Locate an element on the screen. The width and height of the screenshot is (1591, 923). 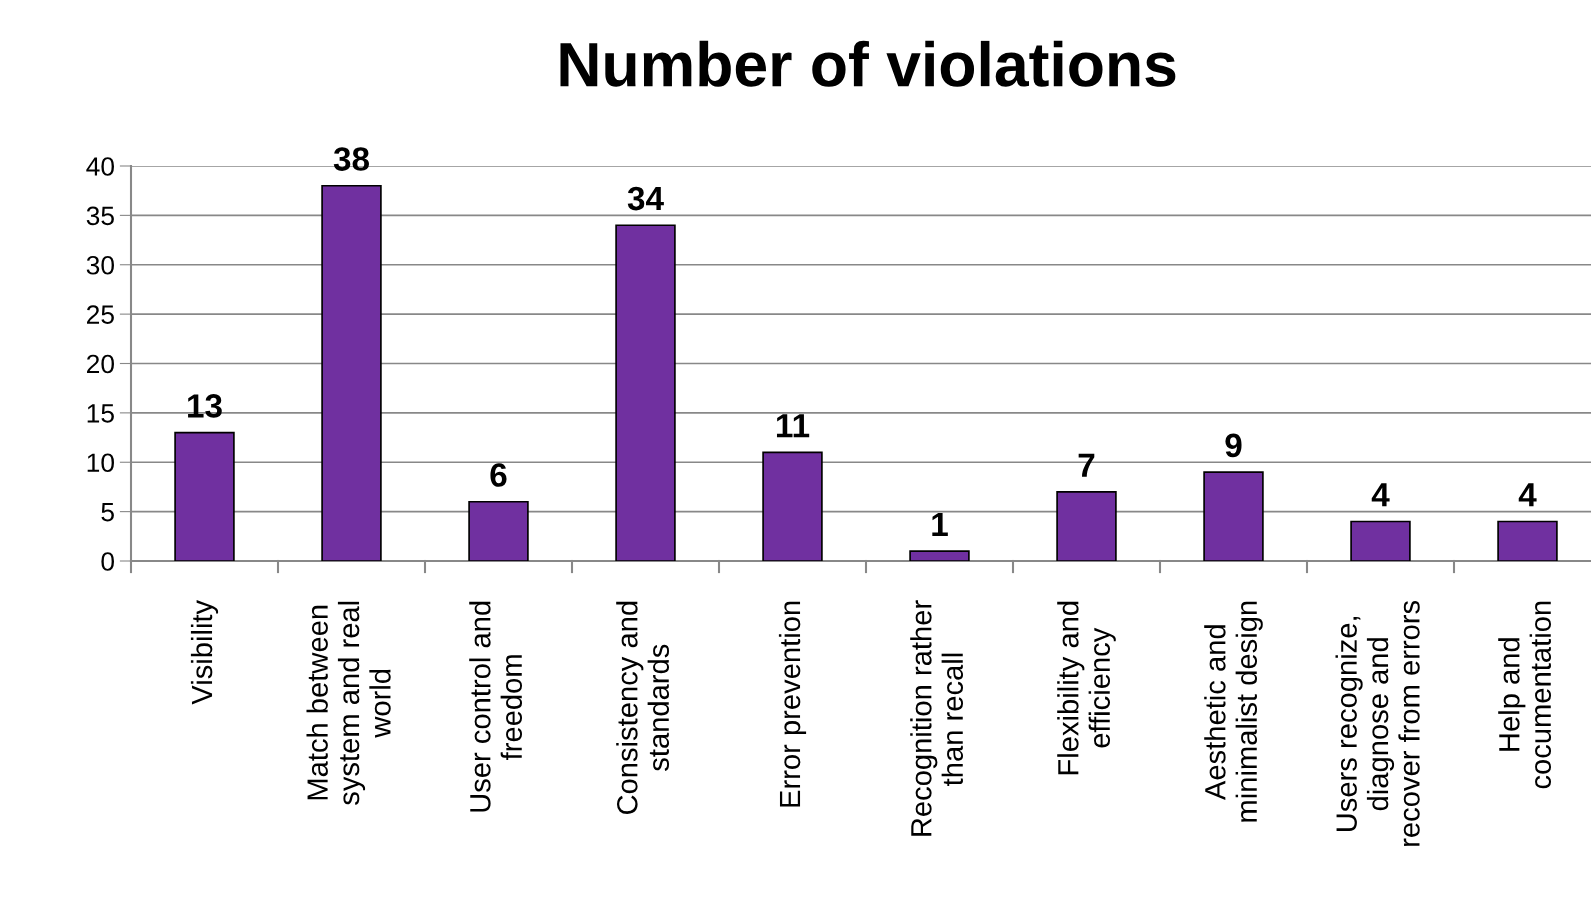
data-label: 38 is located at coordinates (351, 159).